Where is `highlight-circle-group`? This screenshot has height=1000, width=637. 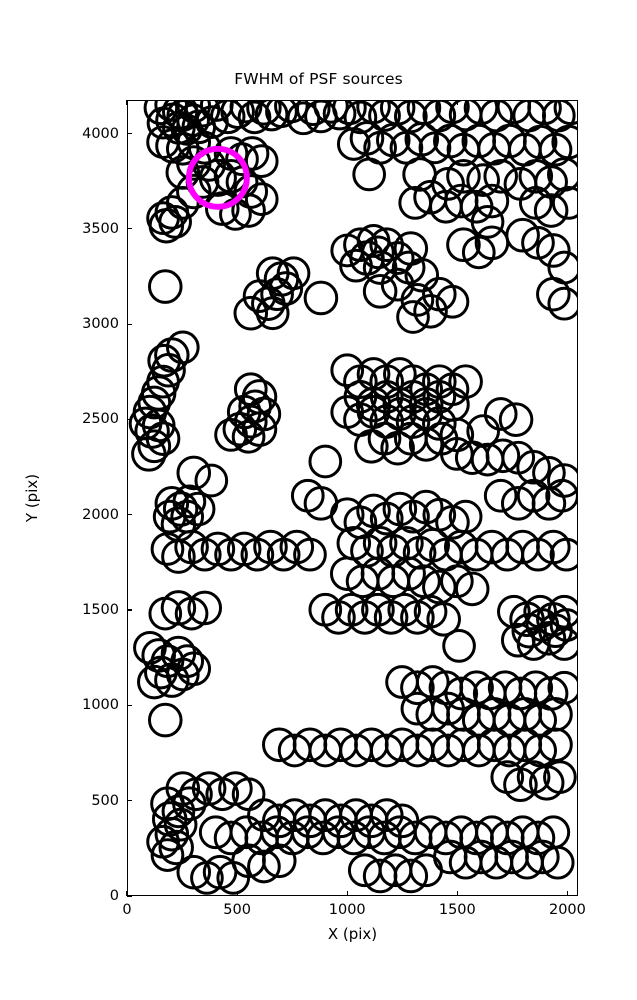
highlight-circle-group is located at coordinates (217, 177).